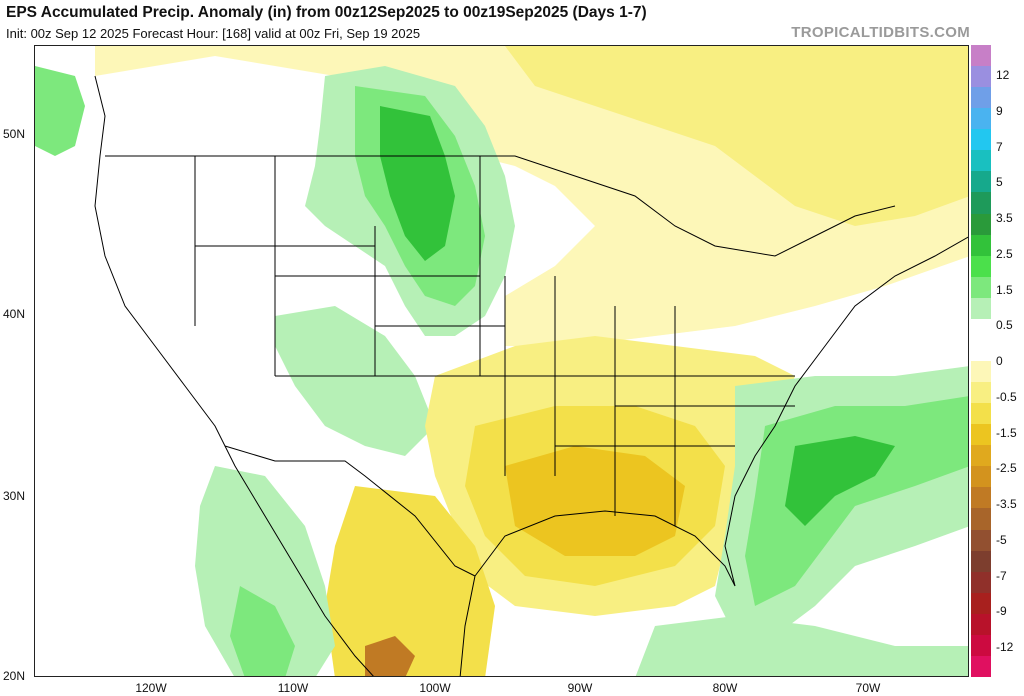 This screenshot has width=1024, height=696. Describe the element at coordinates (390, 656) in the screenshot. I see `dry-region-mexico-brown` at that location.